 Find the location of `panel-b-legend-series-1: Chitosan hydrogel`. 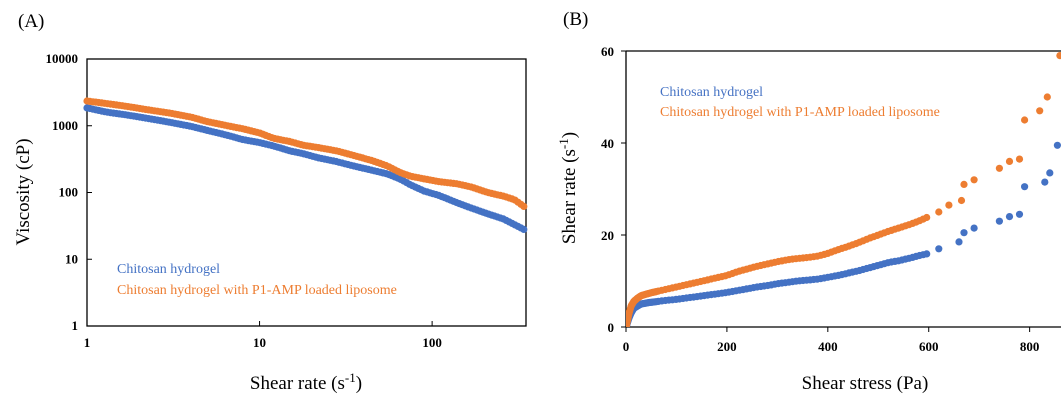

panel-b-legend-series-1: Chitosan hydrogel is located at coordinates (711, 92).